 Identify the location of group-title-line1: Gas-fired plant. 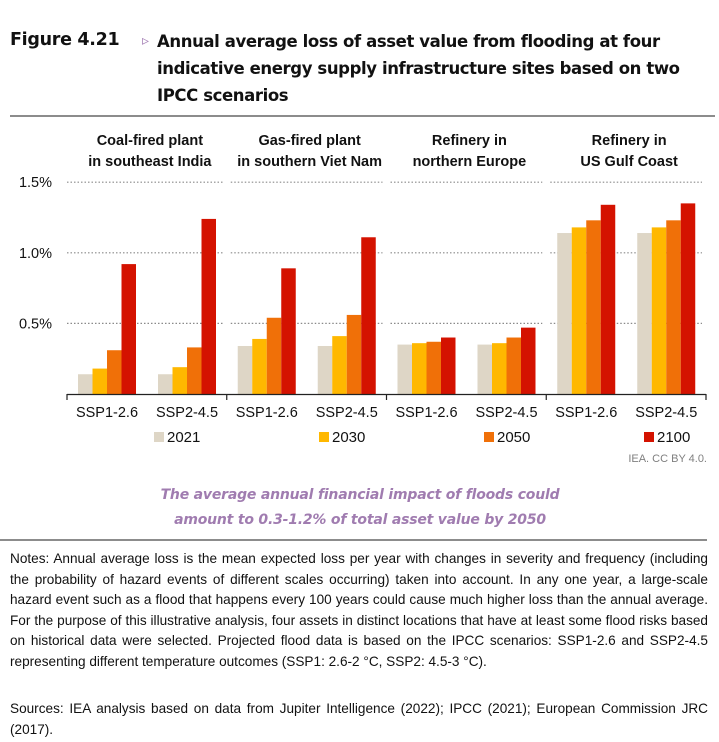
(309, 141).